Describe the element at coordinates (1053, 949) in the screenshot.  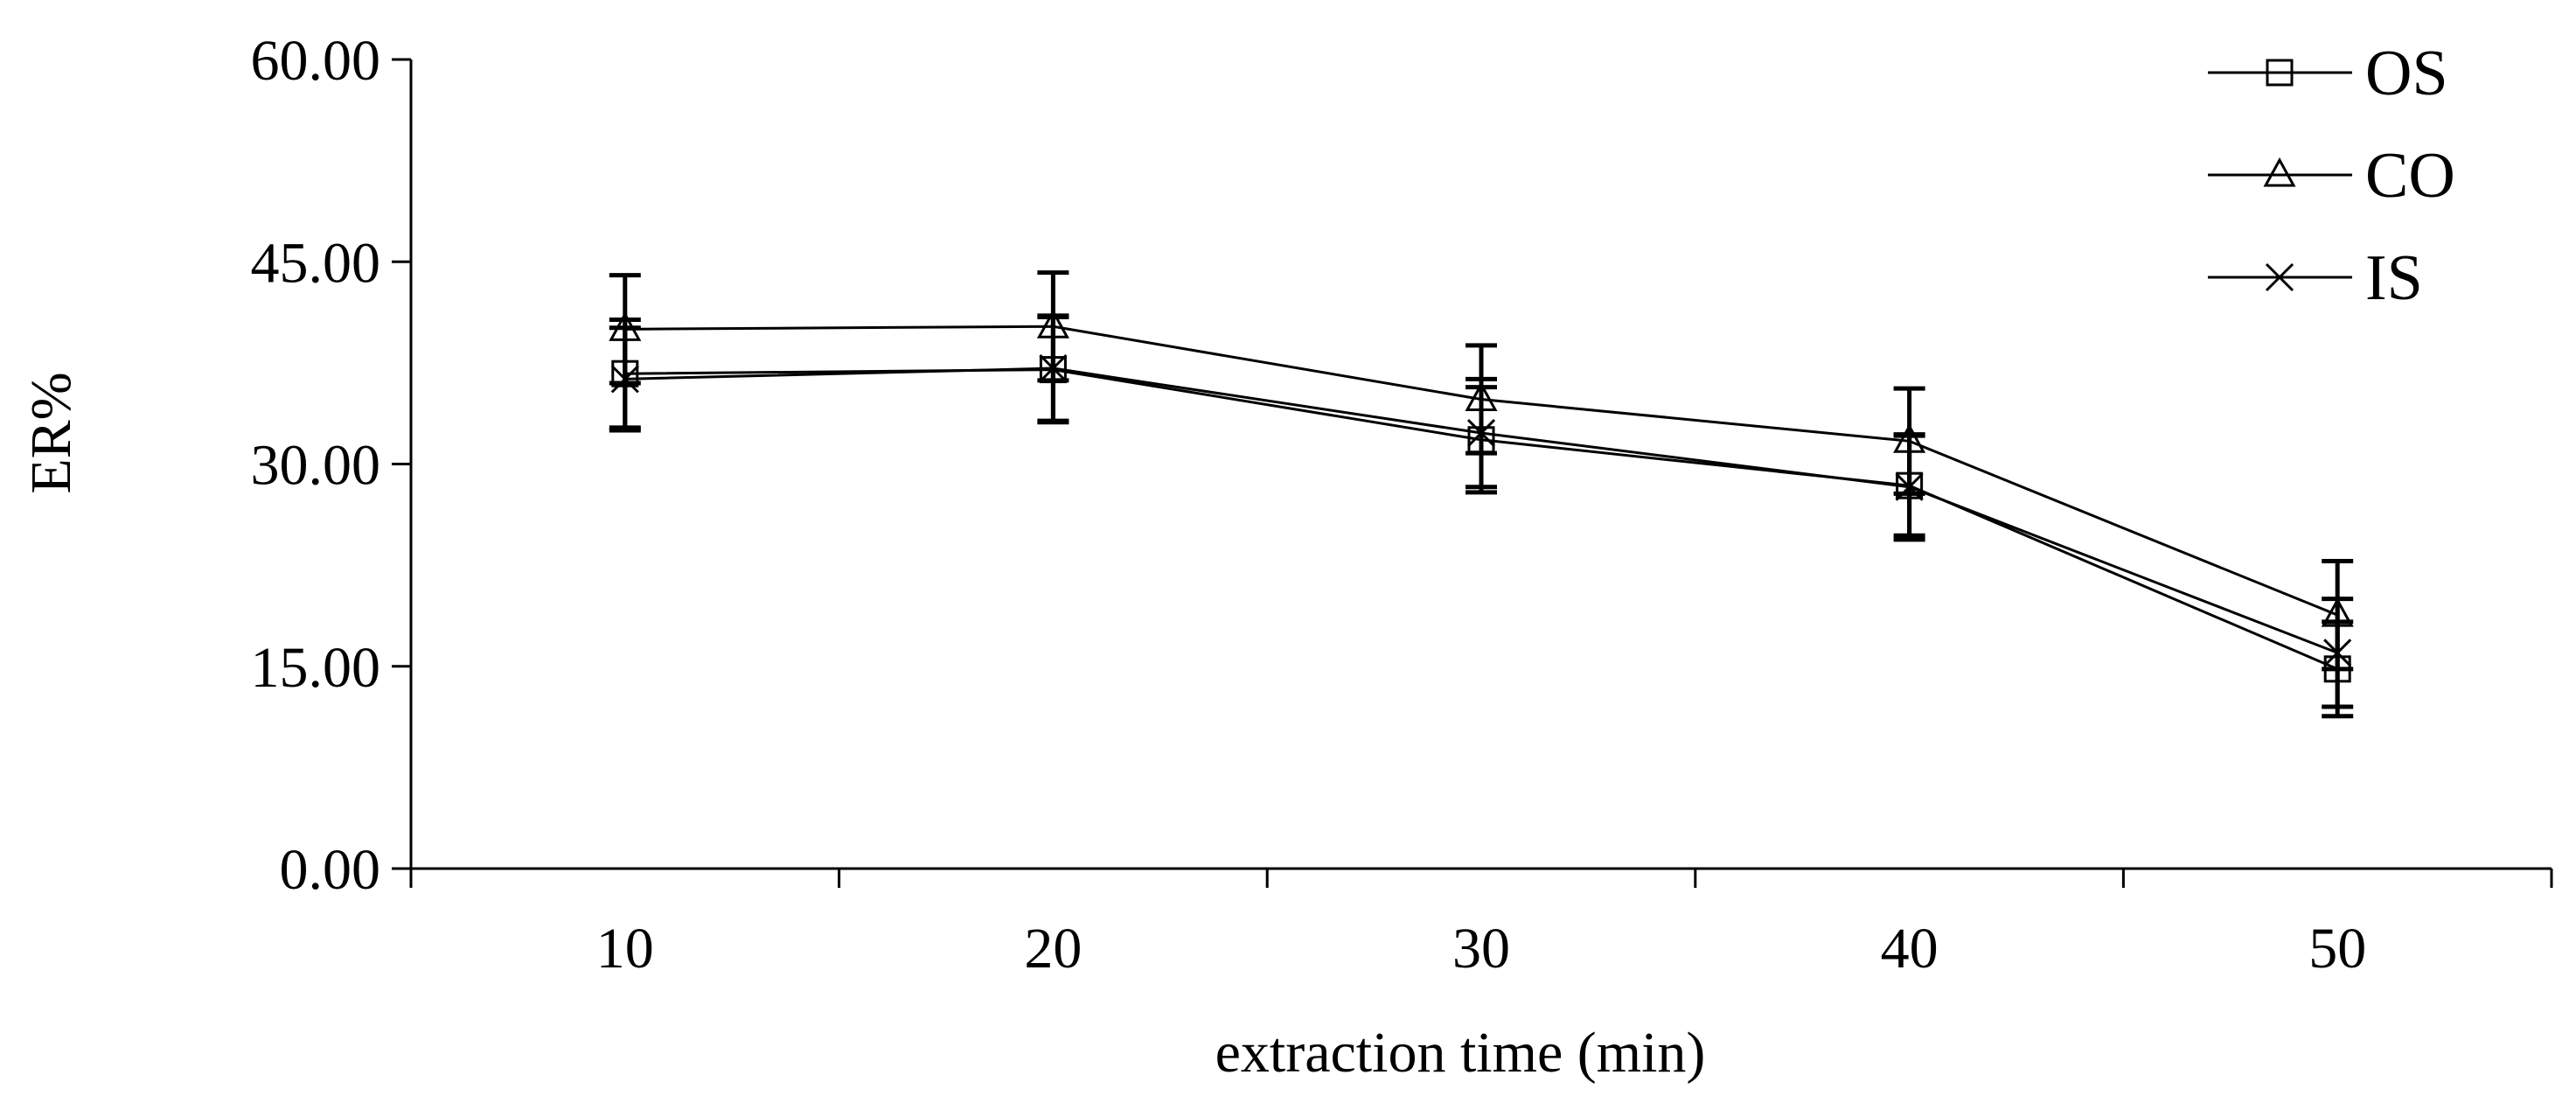
I see `x-tick-label: 20` at that location.